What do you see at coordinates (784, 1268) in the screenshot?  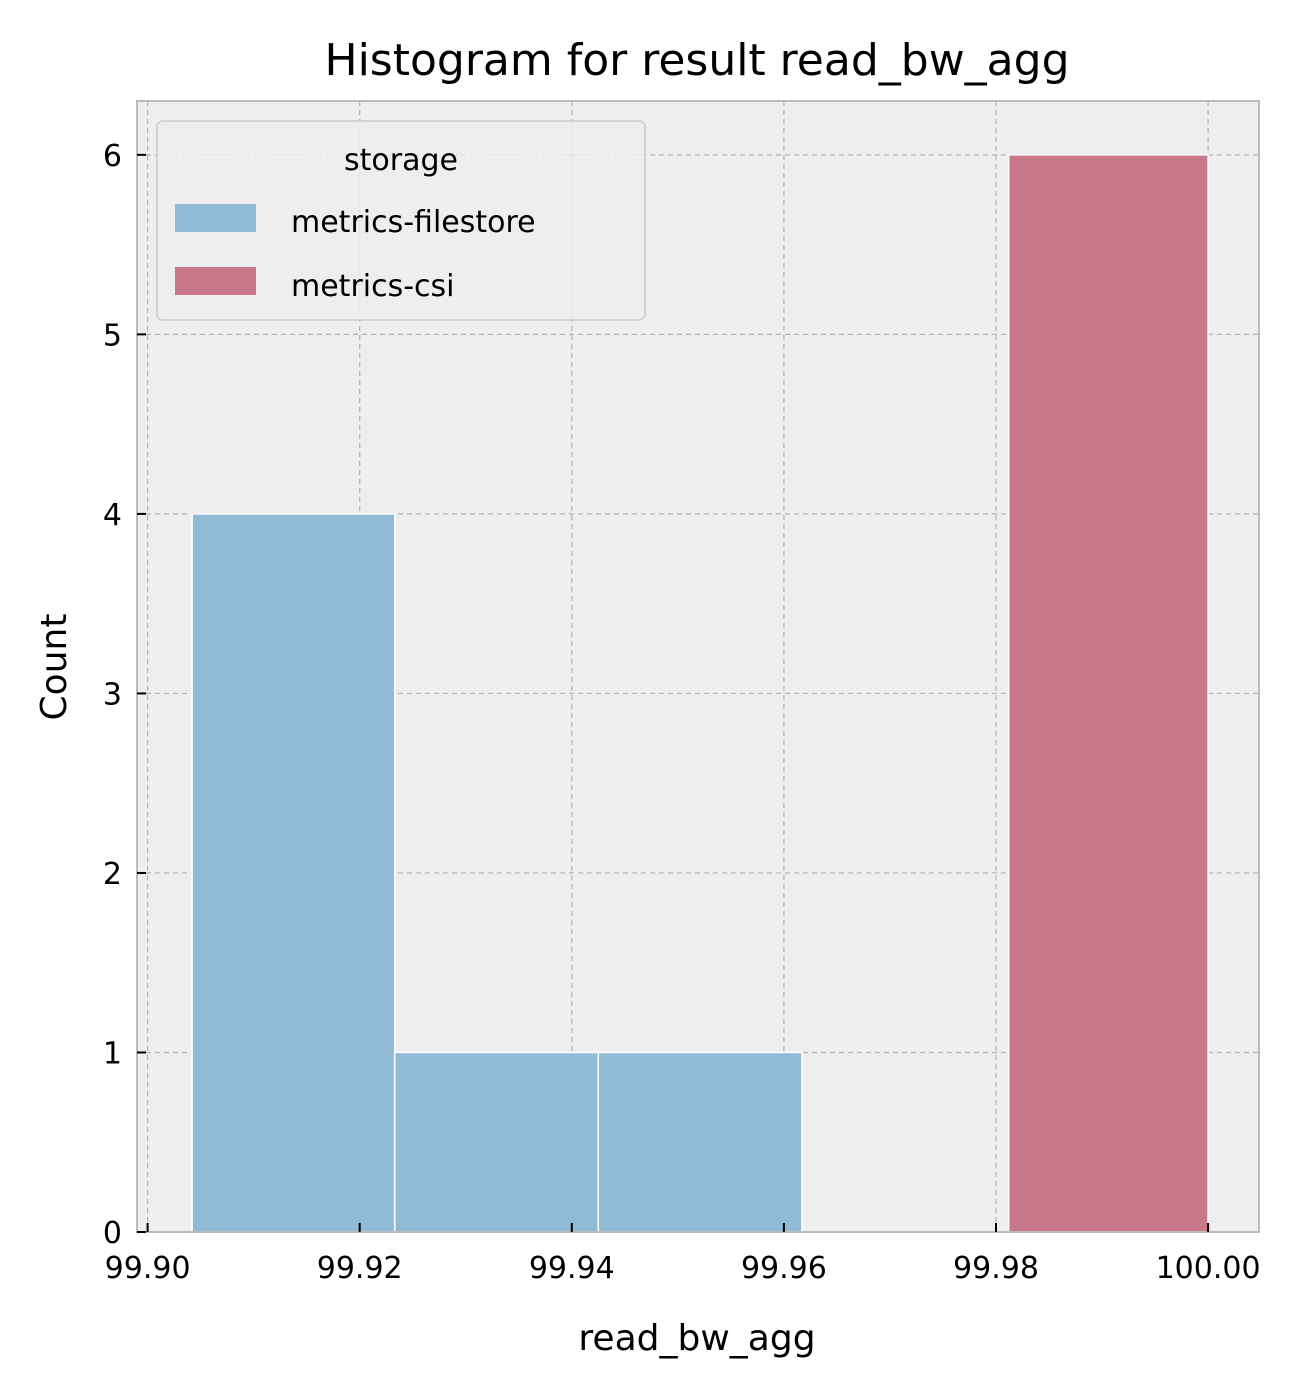 I see `x-tick-label-3: 99.96` at bounding box center [784, 1268].